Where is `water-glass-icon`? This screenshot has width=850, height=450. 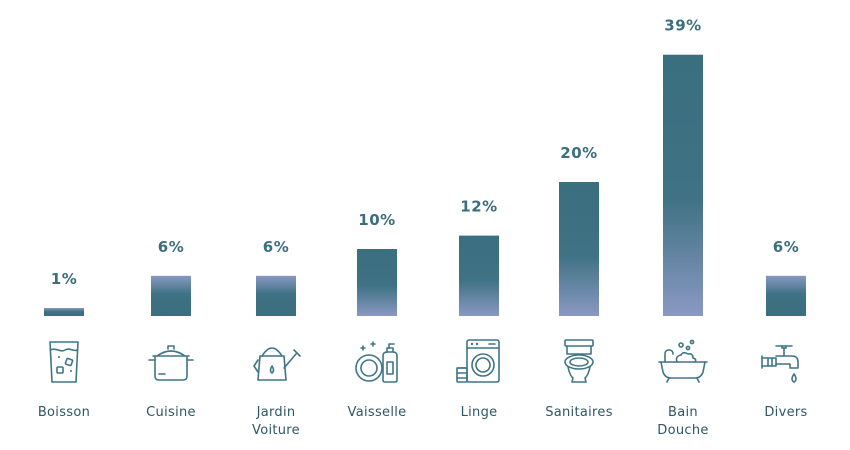
water-glass-icon is located at coordinates (64, 362).